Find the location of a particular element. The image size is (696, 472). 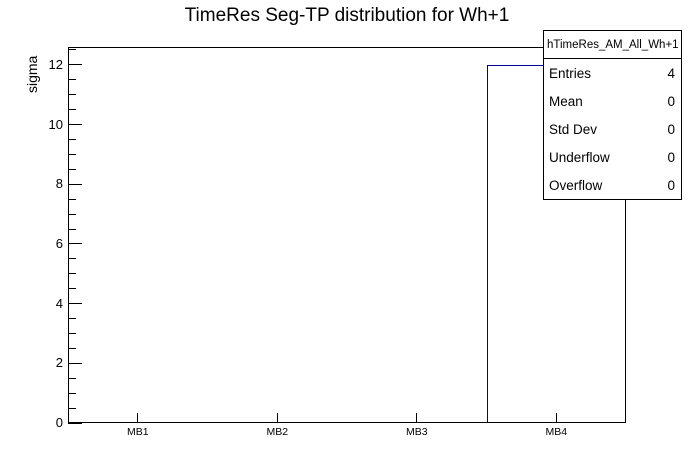

x-axis-tick-label: MB4 is located at coordinates (556, 432).